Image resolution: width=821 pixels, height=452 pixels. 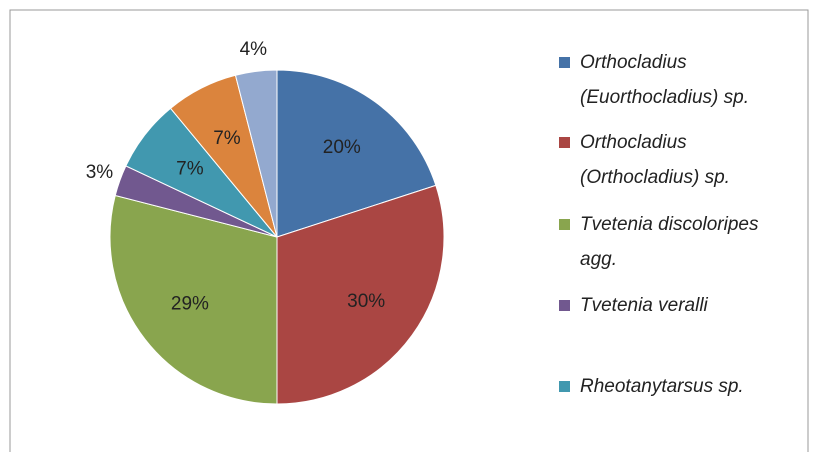 What do you see at coordinates (662, 386) in the screenshot?
I see `legend-label: Rheotanytarsus sp.` at bounding box center [662, 386].